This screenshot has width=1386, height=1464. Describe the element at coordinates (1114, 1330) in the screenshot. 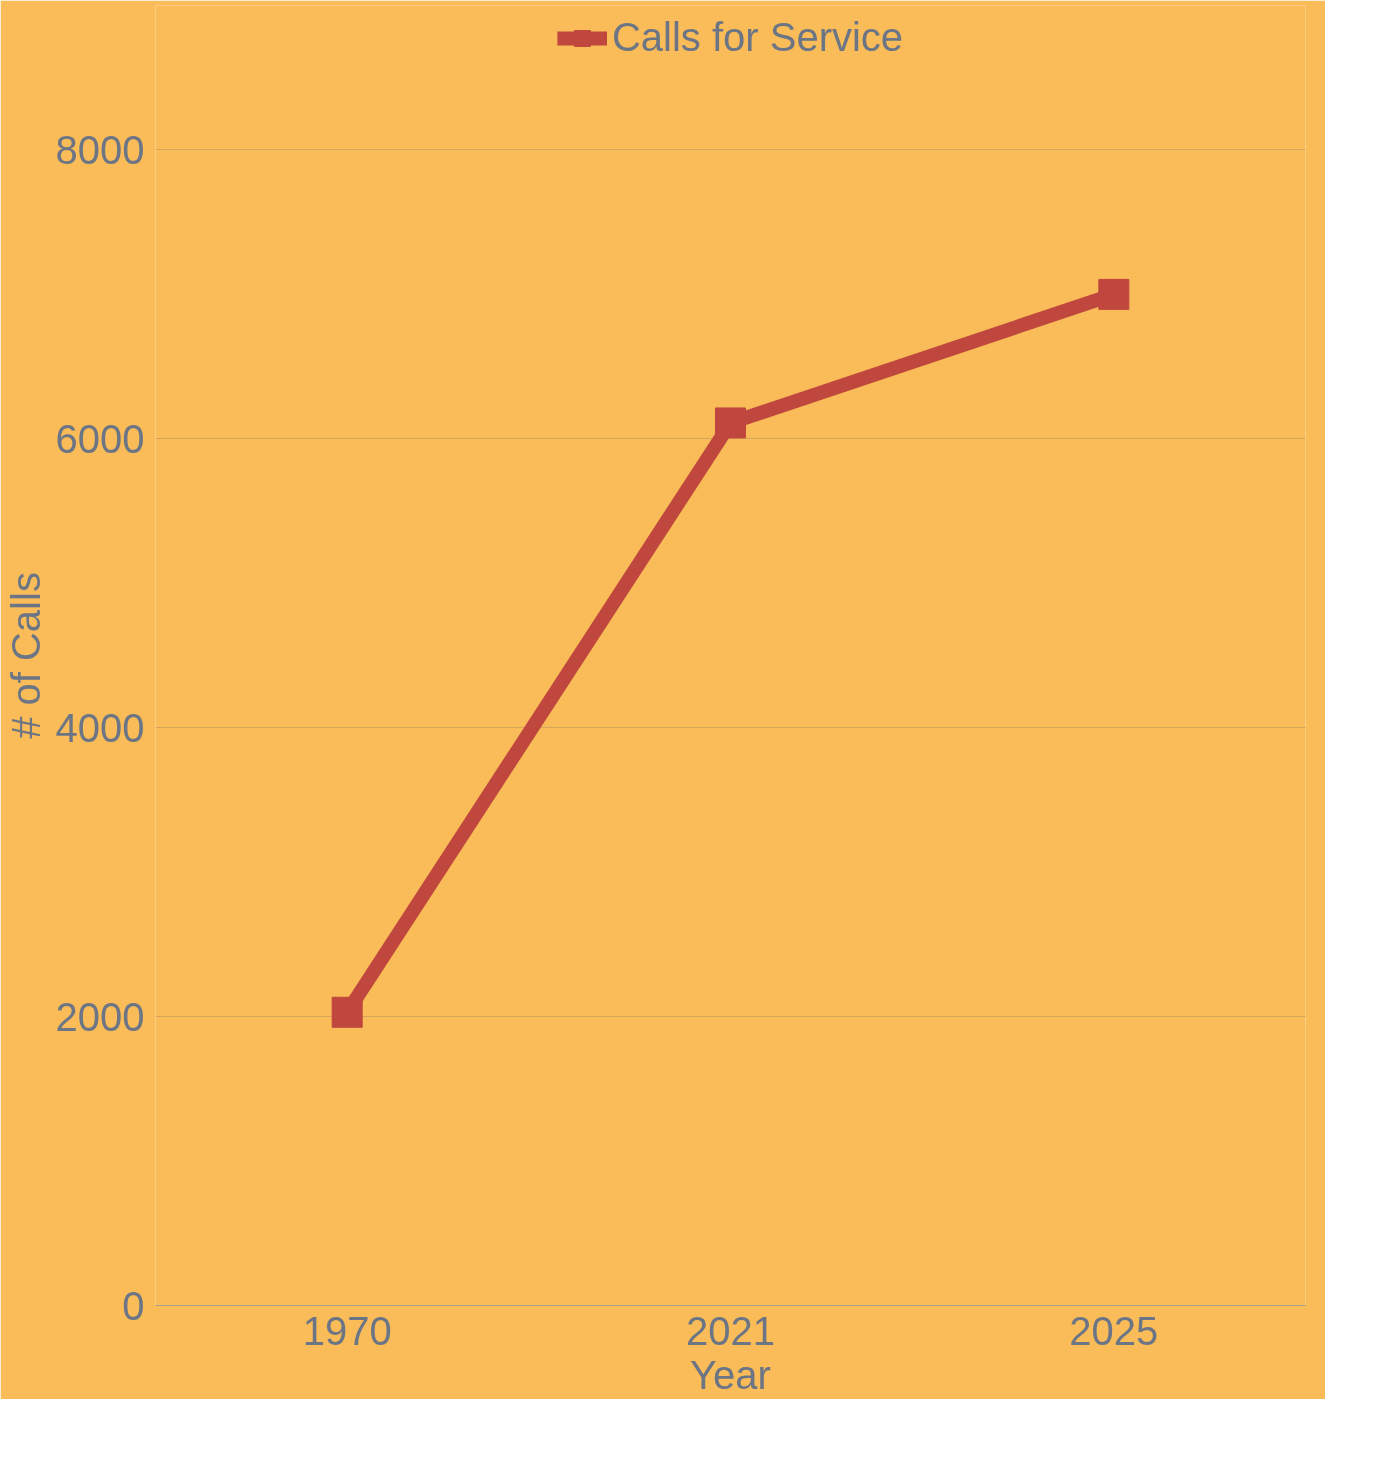

I see `x-tick-label: 2025` at that location.